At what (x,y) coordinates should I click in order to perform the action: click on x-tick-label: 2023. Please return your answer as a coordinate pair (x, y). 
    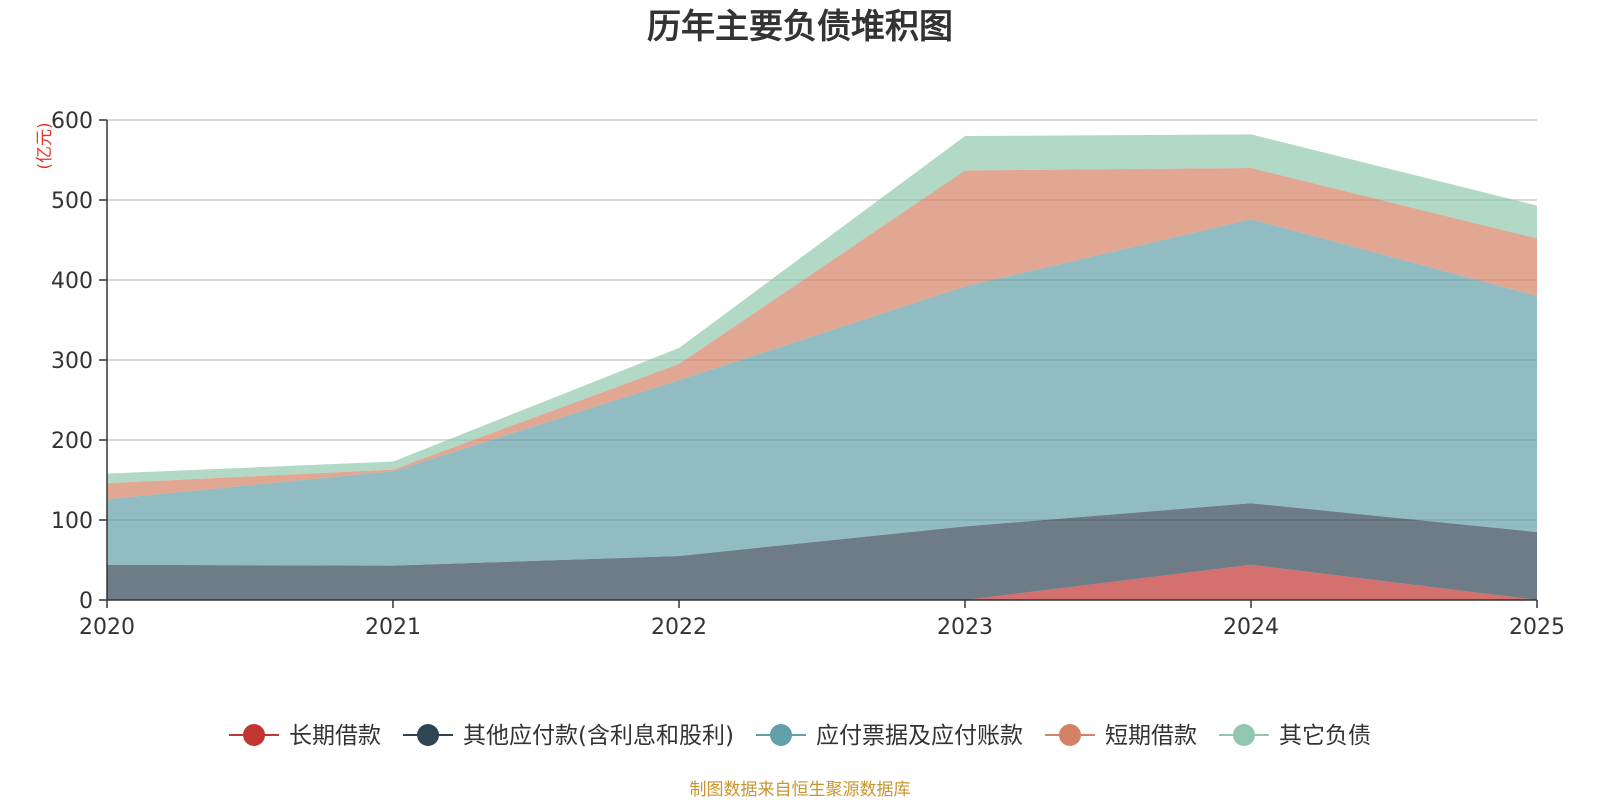
    Looking at the image, I should click on (965, 627).